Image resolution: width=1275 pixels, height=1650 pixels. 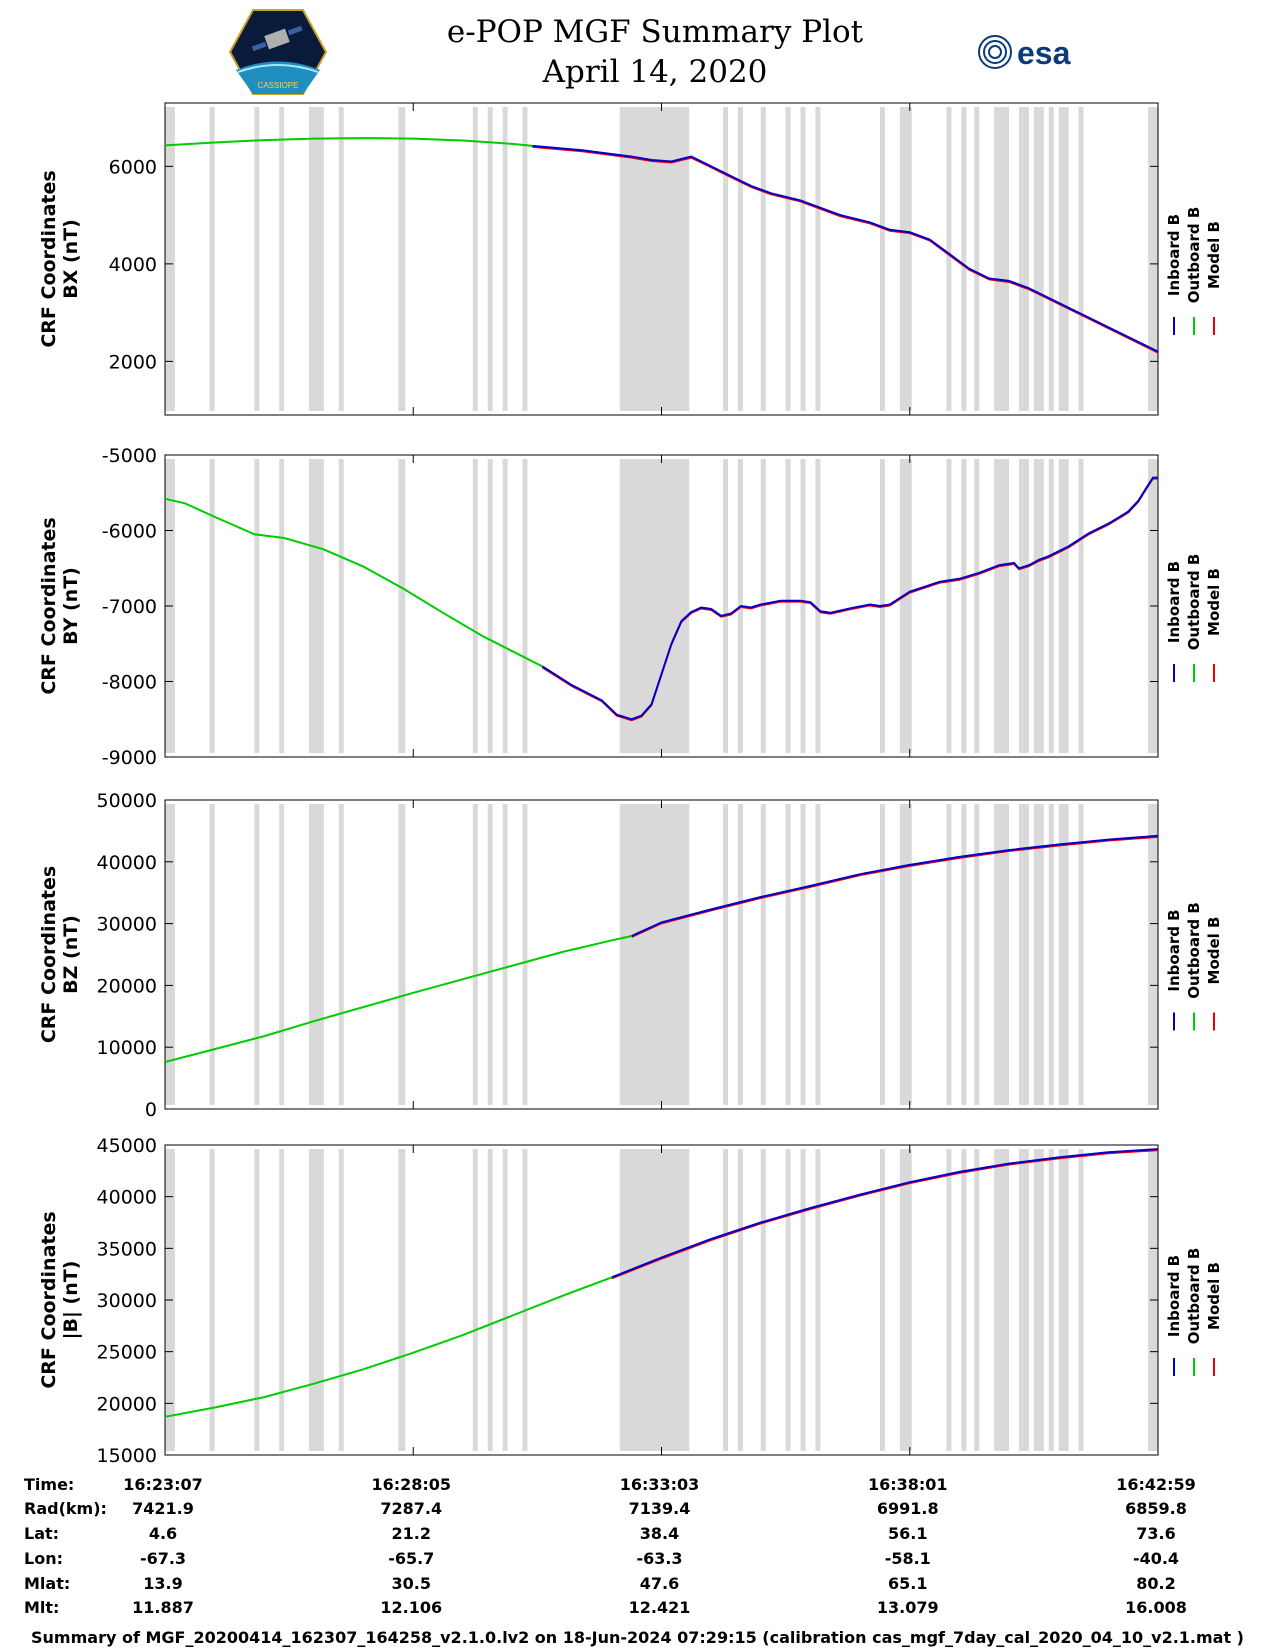 I want to click on y-tick-label: 10000, so click(x=127, y=1048).